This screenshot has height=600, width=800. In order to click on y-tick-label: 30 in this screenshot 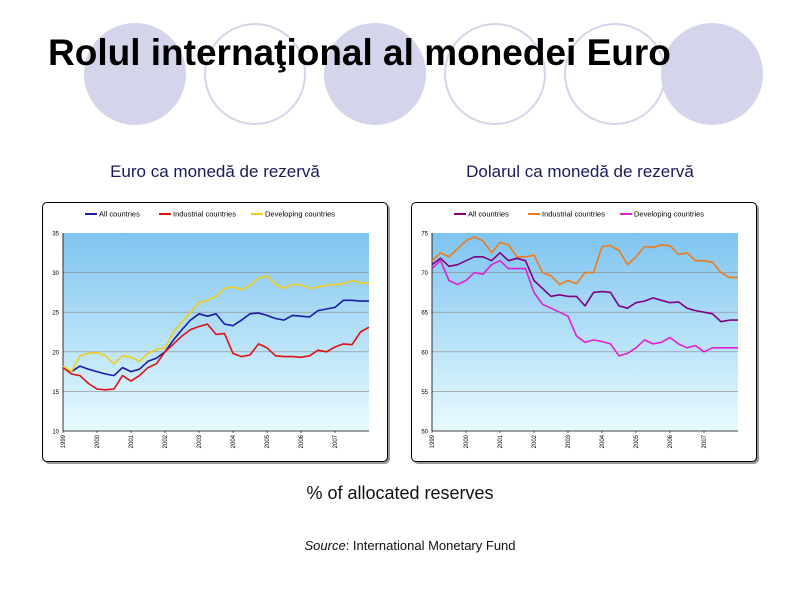, I will do `click(55, 274)`.